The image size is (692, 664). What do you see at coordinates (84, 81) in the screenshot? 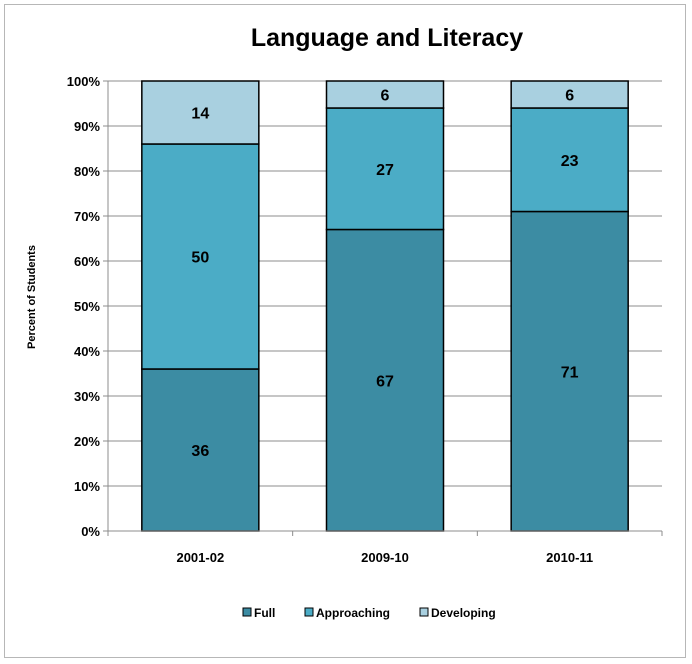
I see `y-tick-label: 100%` at bounding box center [84, 81].